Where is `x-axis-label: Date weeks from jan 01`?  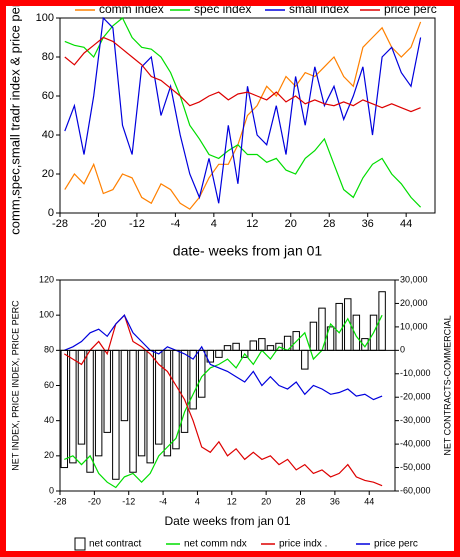
x-axis-label: Date weeks from jan 01 is located at coordinates (227, 521).